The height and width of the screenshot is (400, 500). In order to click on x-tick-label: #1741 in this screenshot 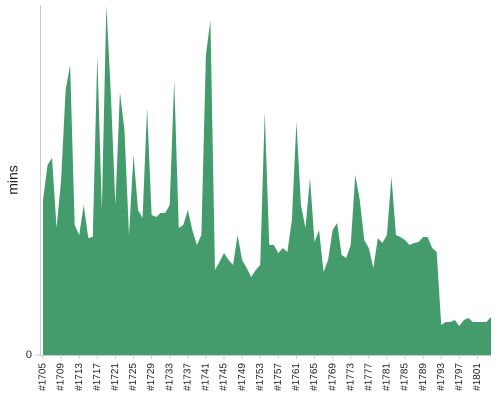, I will do `click(206, 377)`.